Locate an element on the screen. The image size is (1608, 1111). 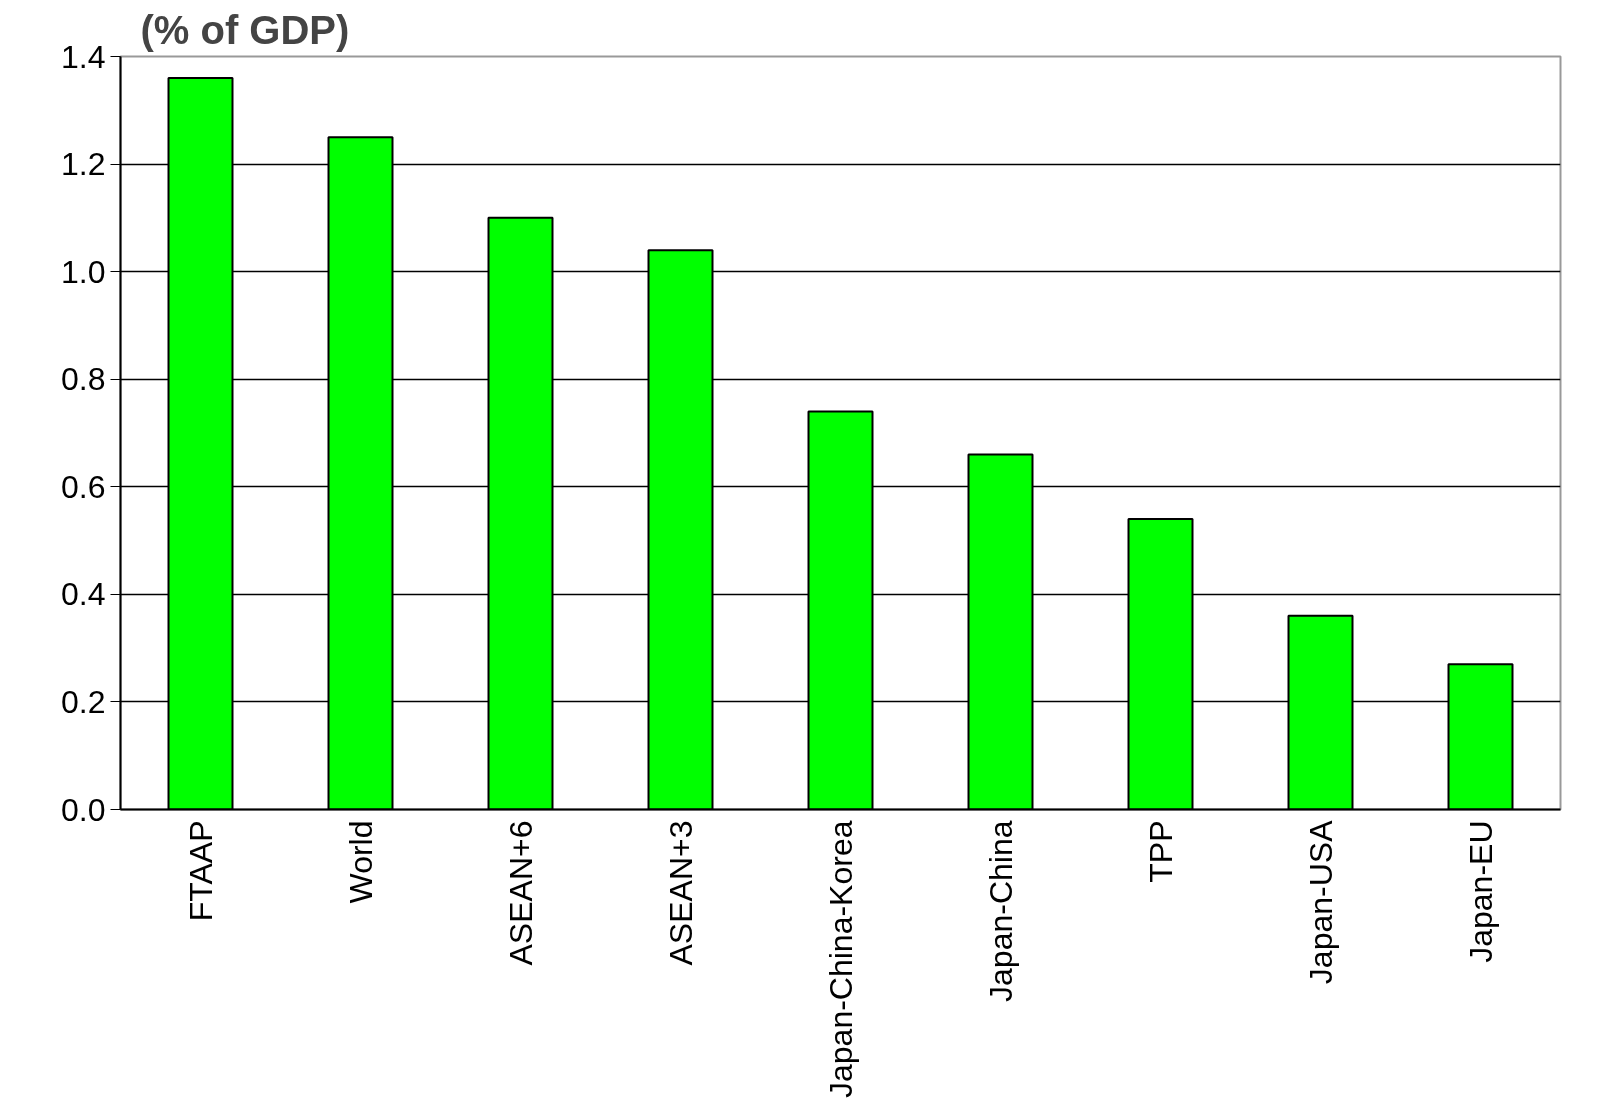
y-tick-label: 0.2 is located at coordinates (83, 701).